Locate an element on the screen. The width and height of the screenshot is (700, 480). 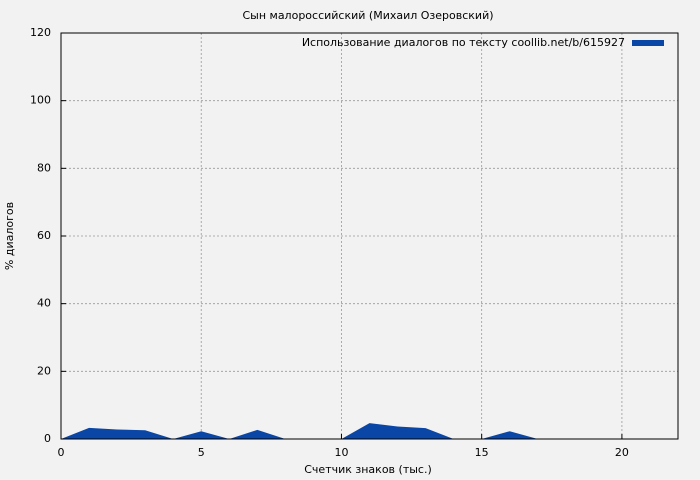
y-axis-label: % диалогов is located at coordinates (9, 236).